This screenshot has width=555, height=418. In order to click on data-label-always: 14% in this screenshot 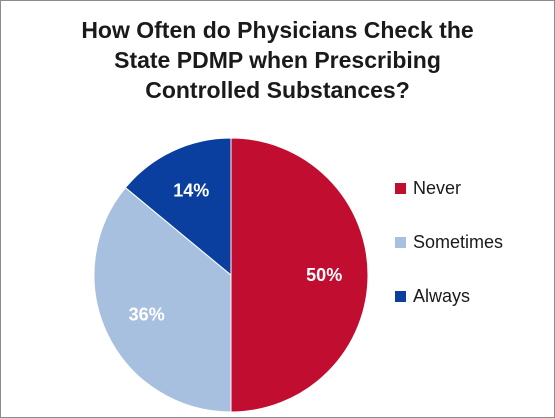, I will do `click(191, 191)`.